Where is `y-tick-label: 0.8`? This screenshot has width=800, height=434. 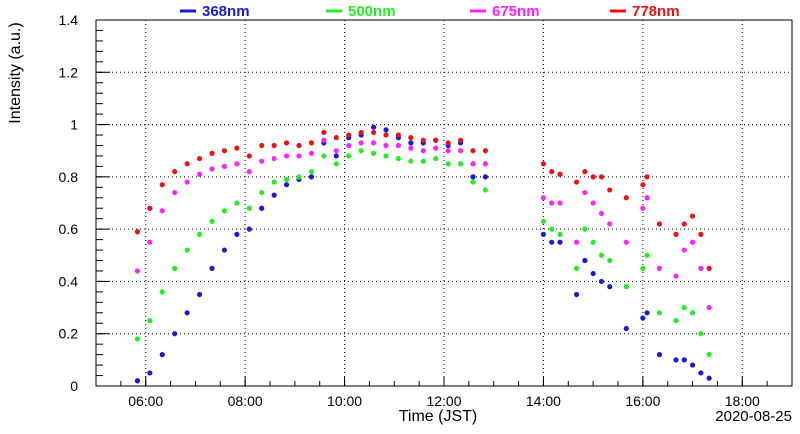 y-tick-label: 0.8 is located at coordinates (69, 177).